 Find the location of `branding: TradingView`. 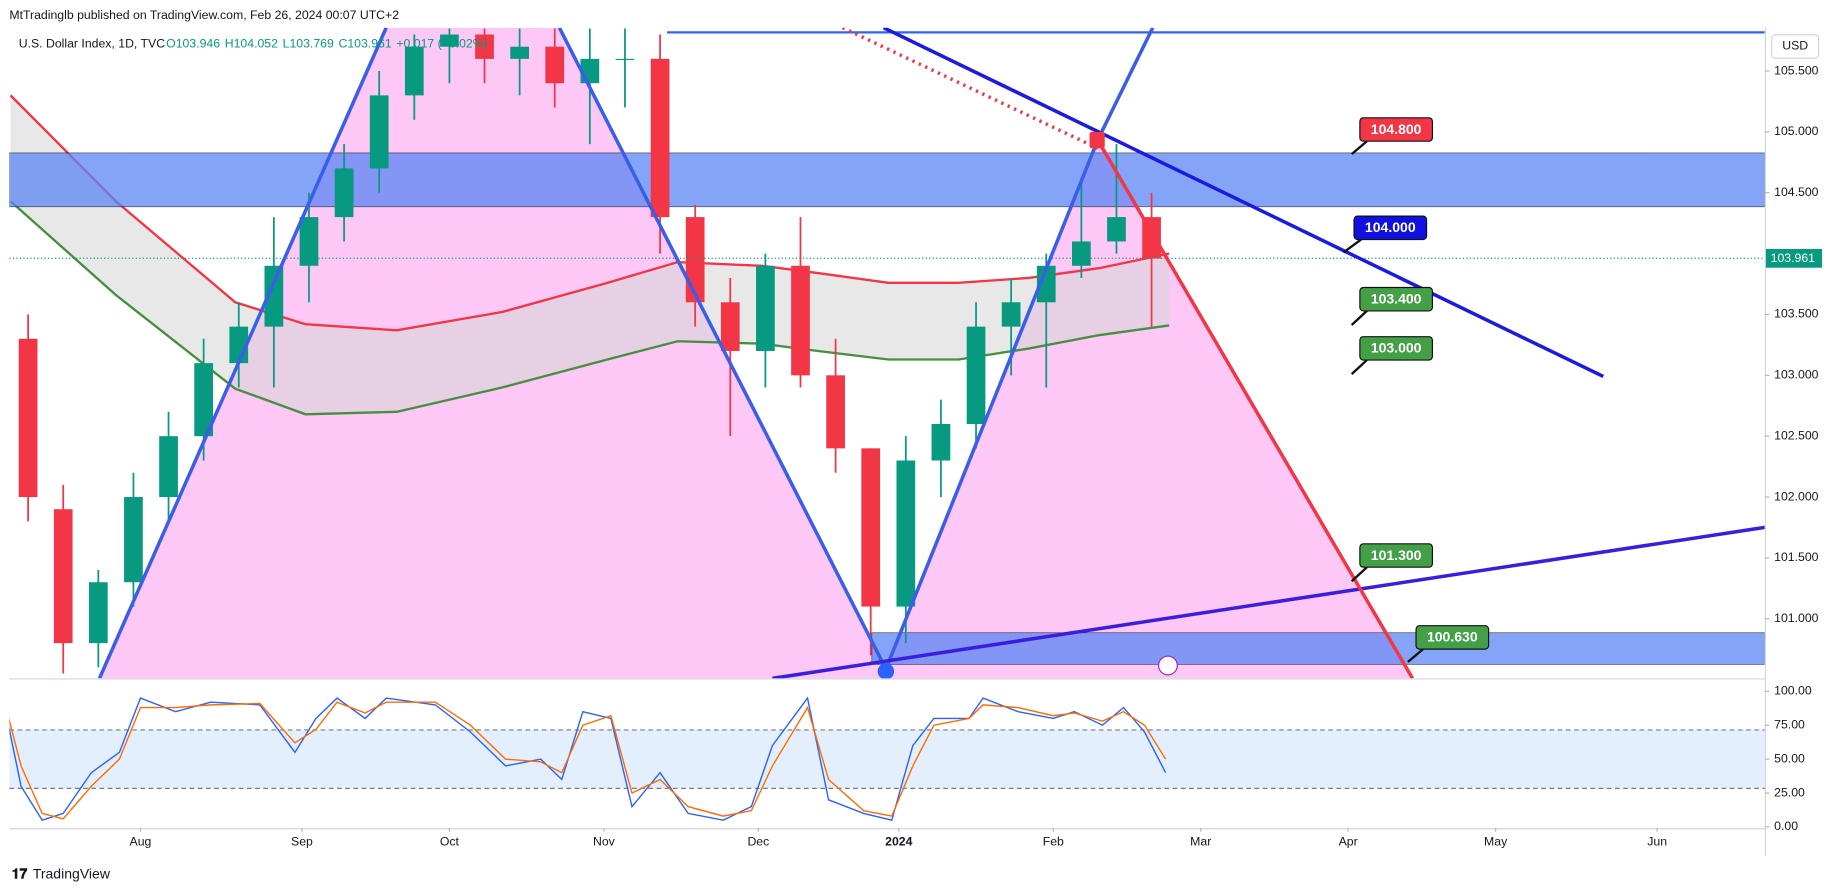

branding: TradingView is located at coordinates (72, 874).